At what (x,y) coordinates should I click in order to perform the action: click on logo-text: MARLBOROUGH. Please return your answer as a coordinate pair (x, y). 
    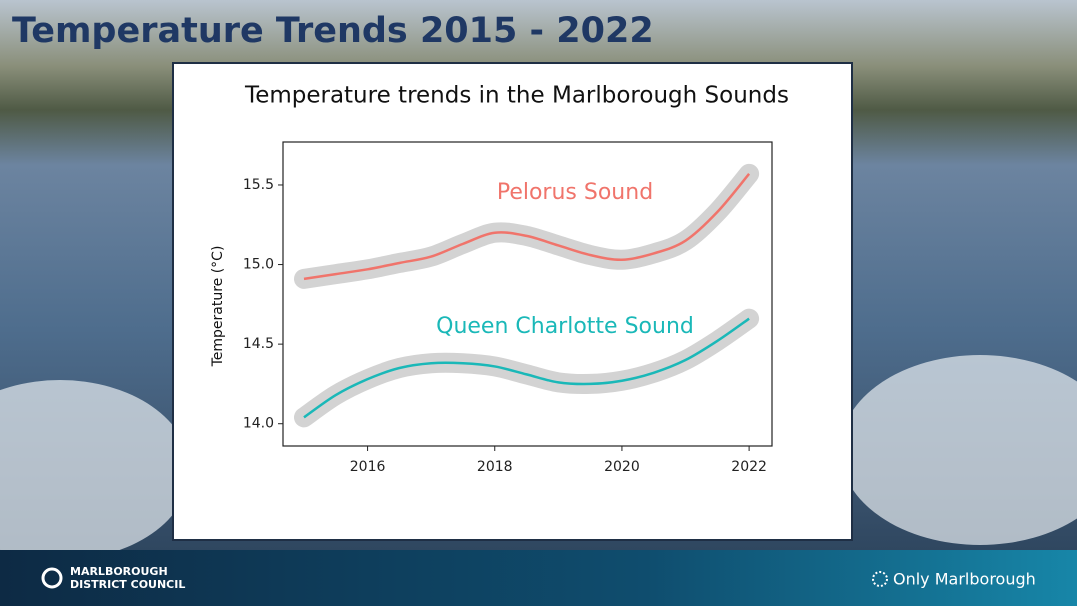
    Looking at the image, I should click on (119, 571).